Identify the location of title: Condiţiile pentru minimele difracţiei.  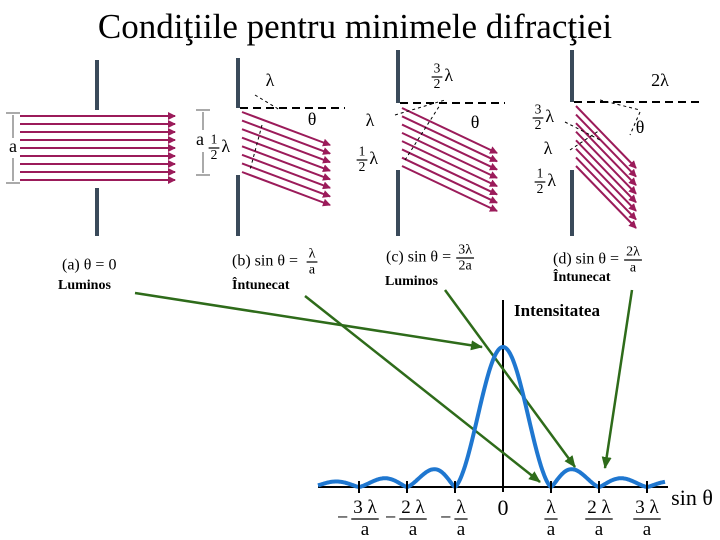
(355, 26).